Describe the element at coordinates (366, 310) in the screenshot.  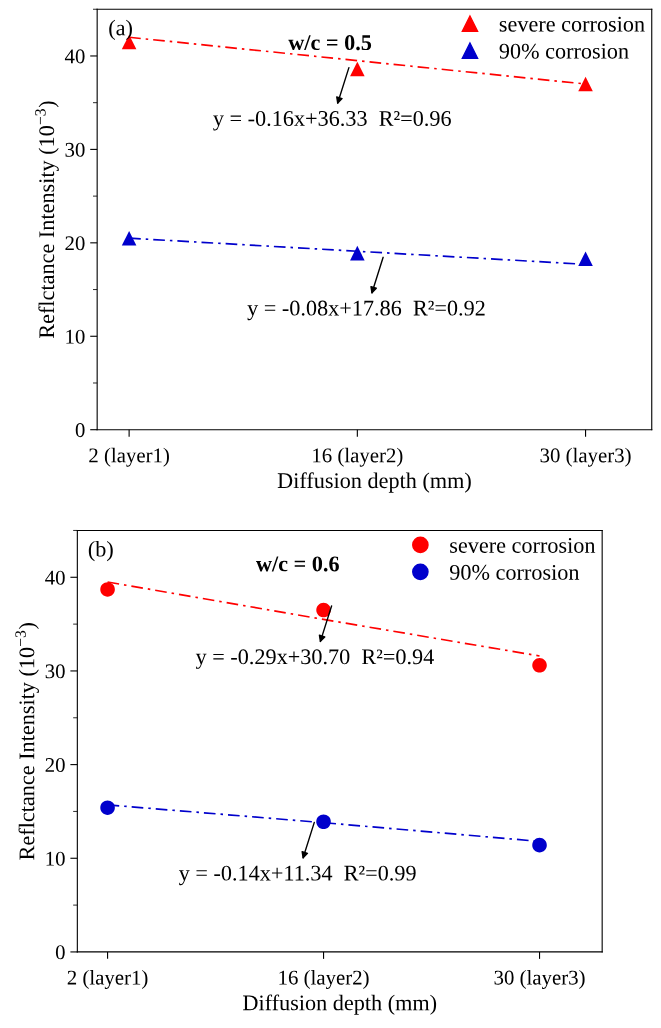
I see `annotation: y = -0.08x+17.86 R²=0.92` at that location.